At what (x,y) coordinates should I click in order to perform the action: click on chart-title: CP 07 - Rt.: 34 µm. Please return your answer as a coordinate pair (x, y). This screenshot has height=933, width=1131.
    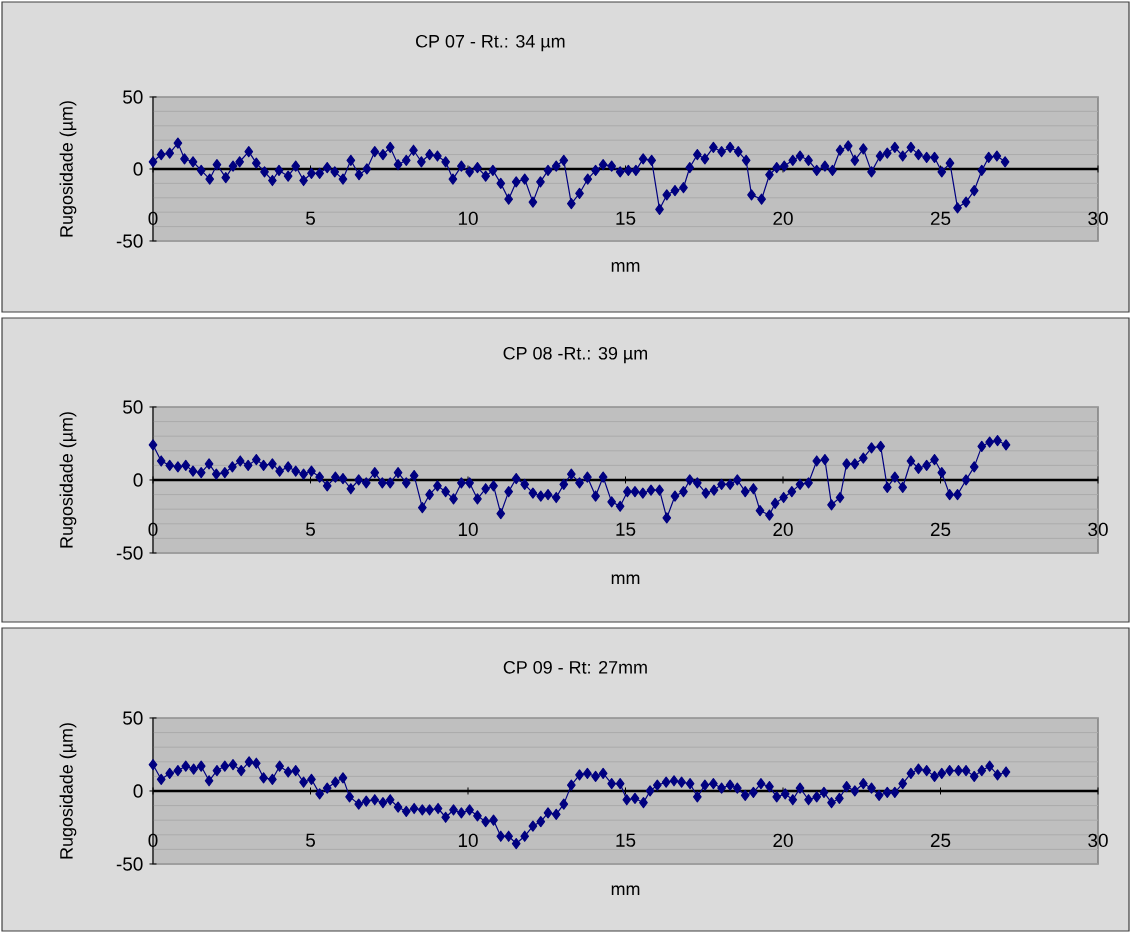
    Looking at the image, I should click on (490, 43).